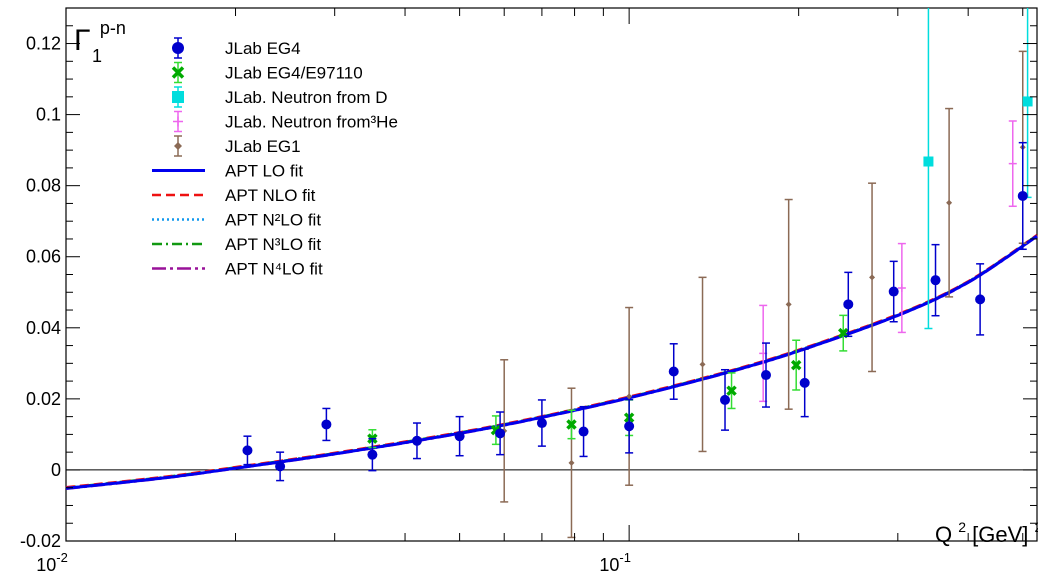 The height and width of the screenshot is (575, 1038). I want to click on legend-fit-4: APT N³LO fit, so click(236, 244).